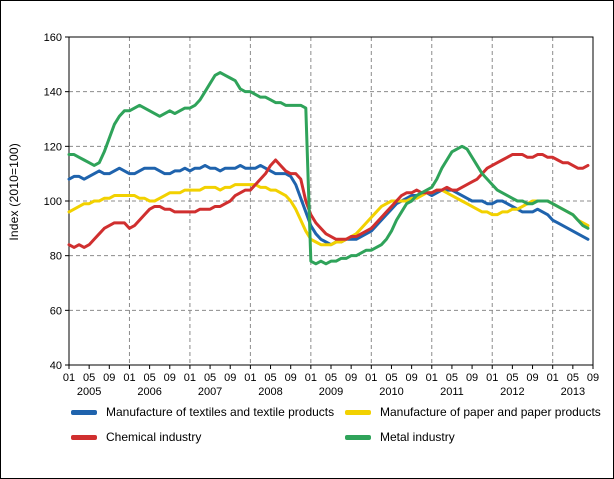 Image resolution: width=614 pixels, height=479 pixels. What do you see at coordinates (490, 412) in the screenshot?
I see `legend-label-paper: Manufacture of paper and paper products` at bounding box center [490, 412].